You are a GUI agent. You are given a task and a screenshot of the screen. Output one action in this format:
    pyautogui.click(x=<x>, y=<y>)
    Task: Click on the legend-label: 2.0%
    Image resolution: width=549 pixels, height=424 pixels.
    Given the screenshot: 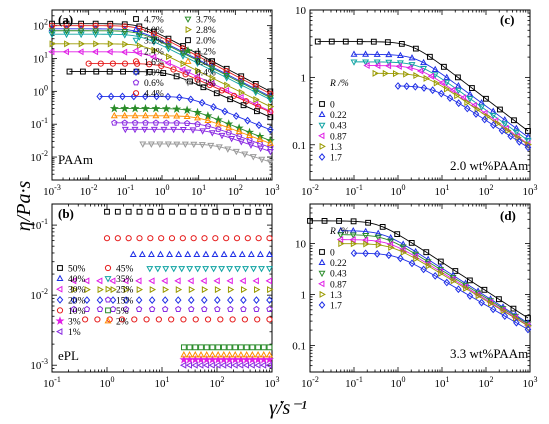 What is the action you would take?
    pyautogui.click(x=206, y=42)
    